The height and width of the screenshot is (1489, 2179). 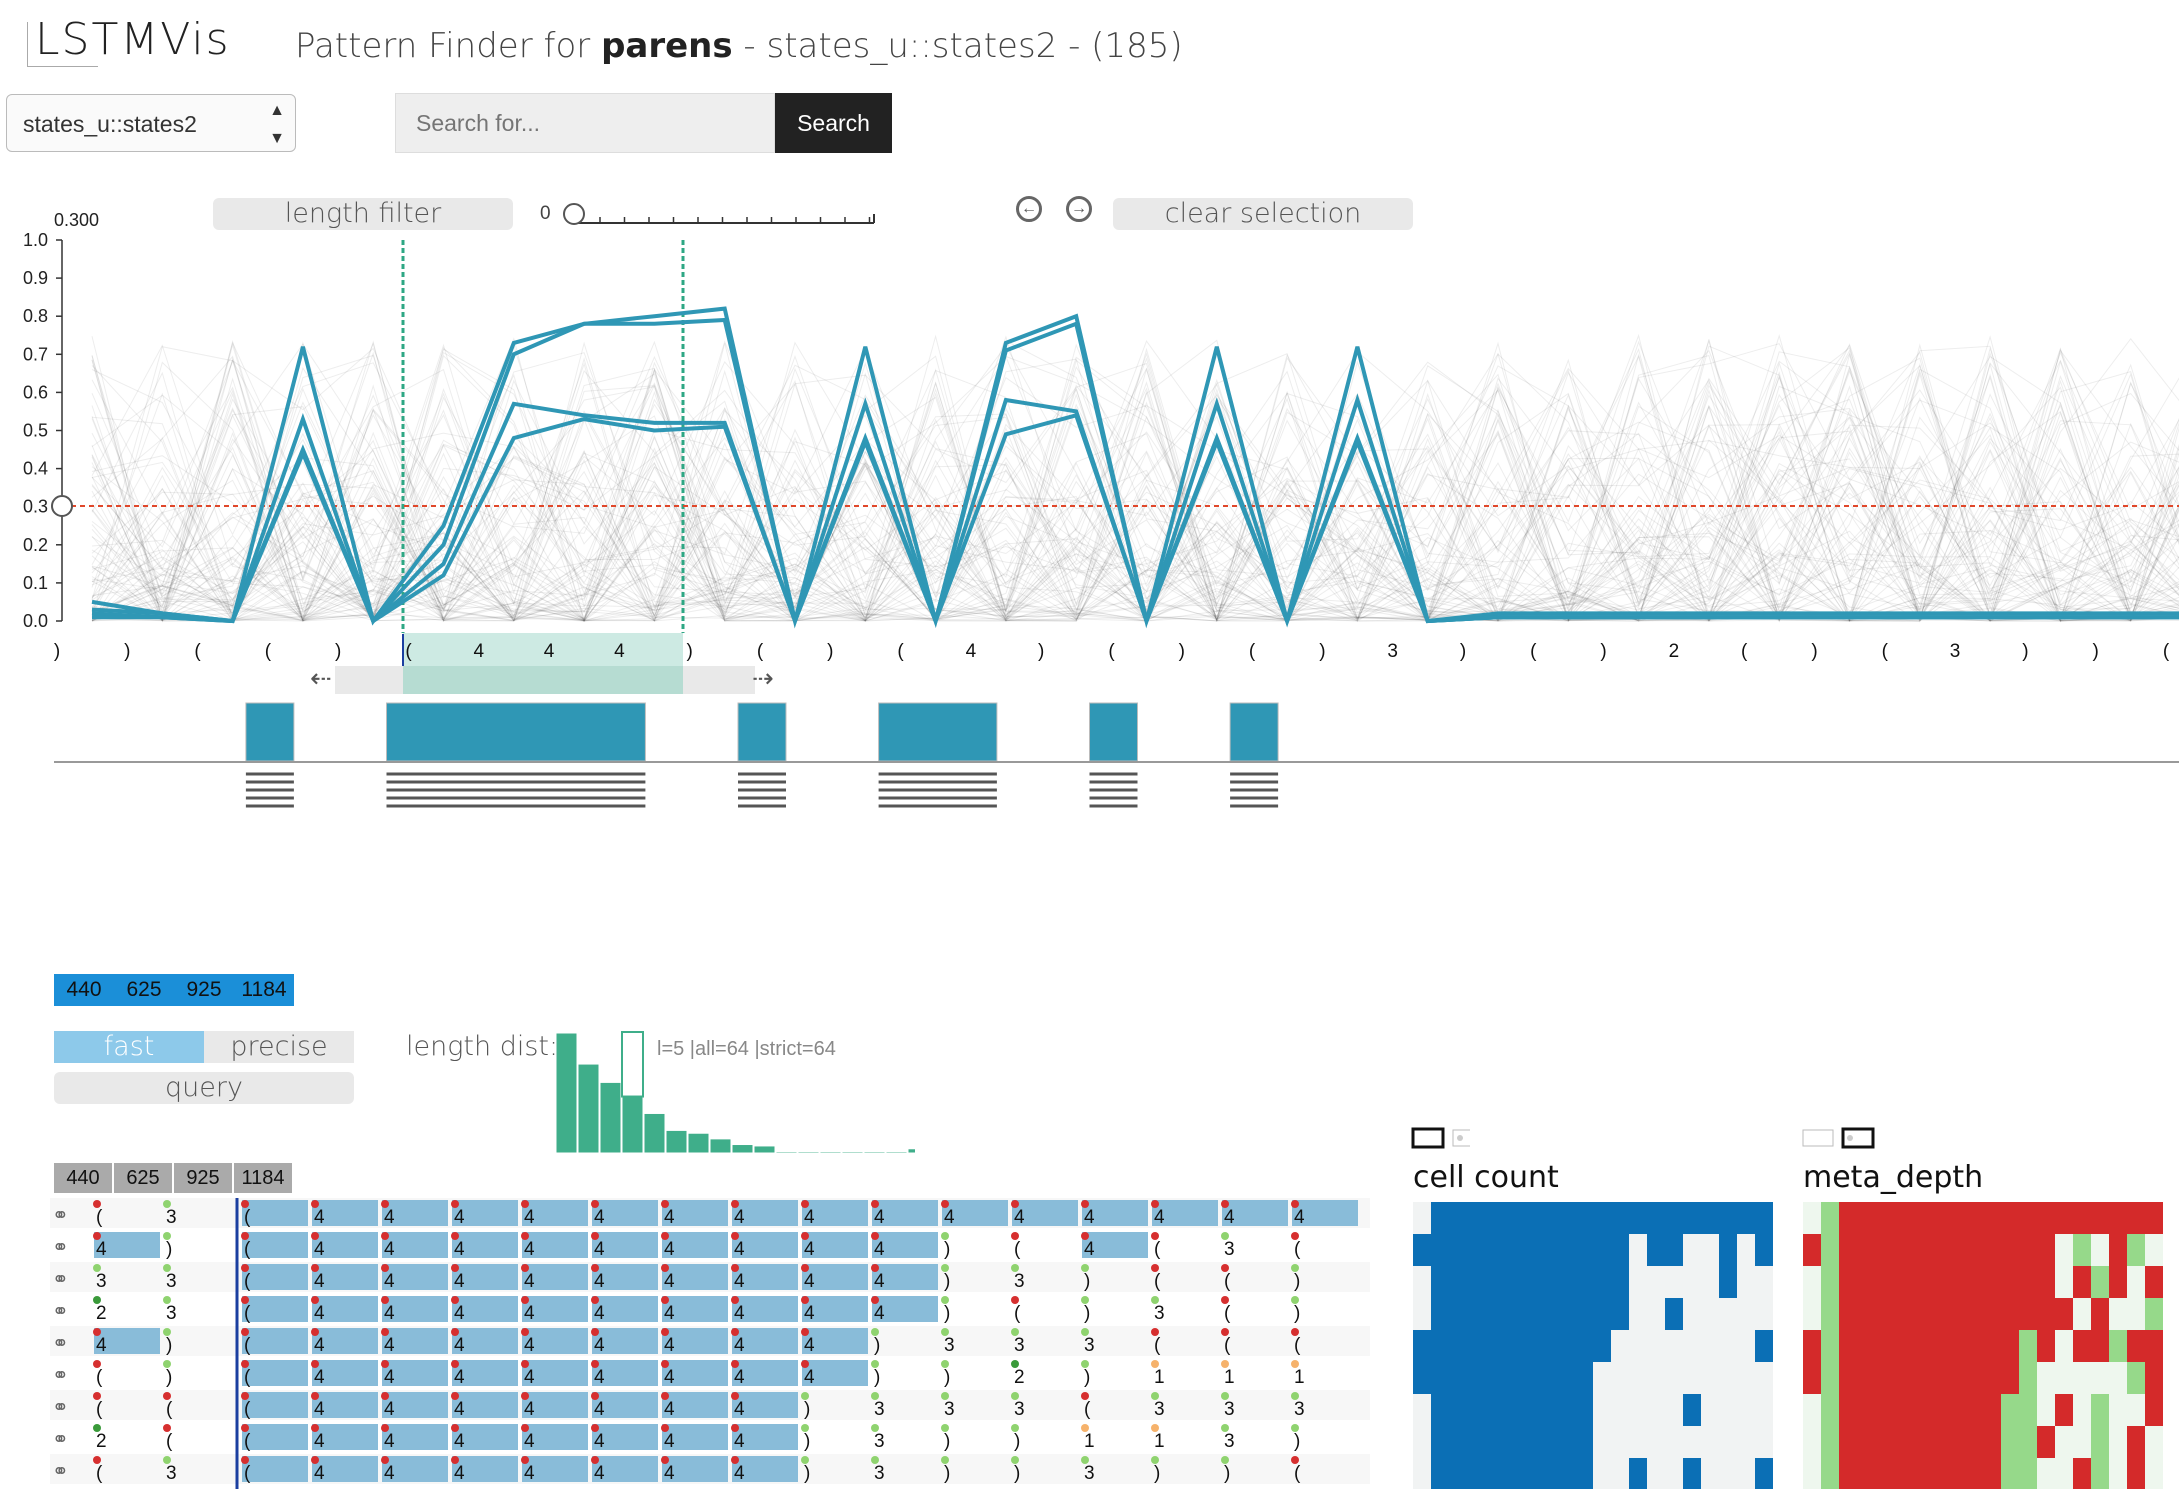 What do you see at coordinates (735, 1092) in the screenshot?
I see `length-dist-histogram` at bounding box center [735, 1092].